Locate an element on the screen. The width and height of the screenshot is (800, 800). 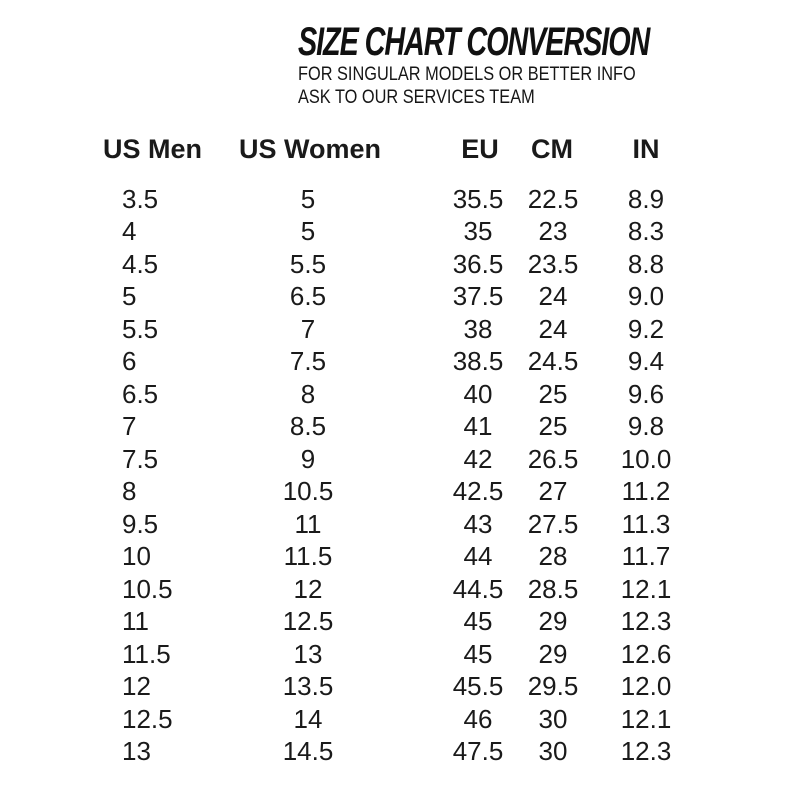
table-cell: 46 is located at coordinates (478, 718).